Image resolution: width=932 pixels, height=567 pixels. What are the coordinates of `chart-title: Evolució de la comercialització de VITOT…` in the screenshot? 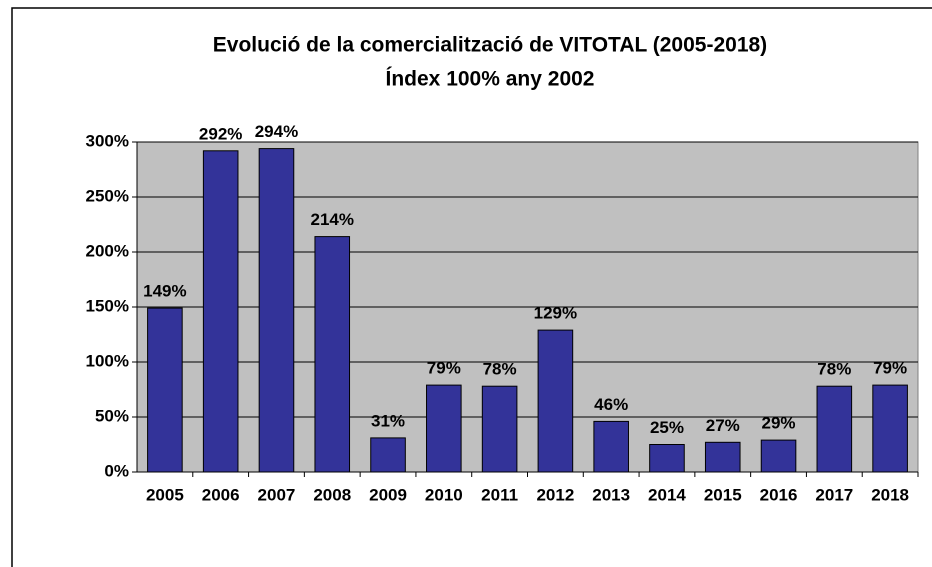 It's located at (490, 45).